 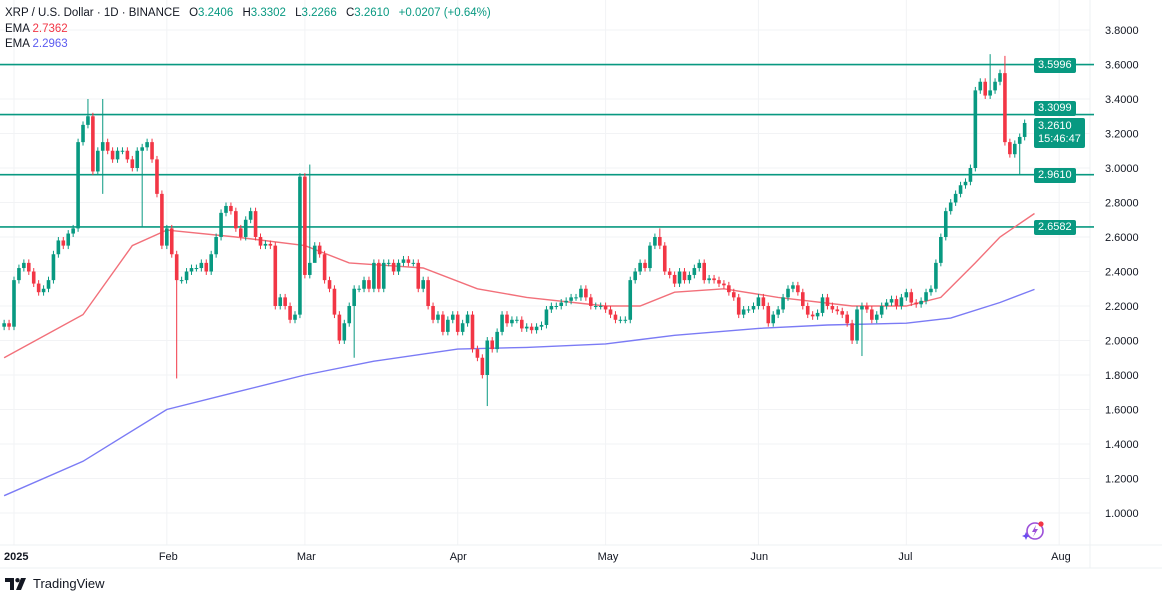 I want to click on low-value: 3.2266, so click(x=319, y=13).